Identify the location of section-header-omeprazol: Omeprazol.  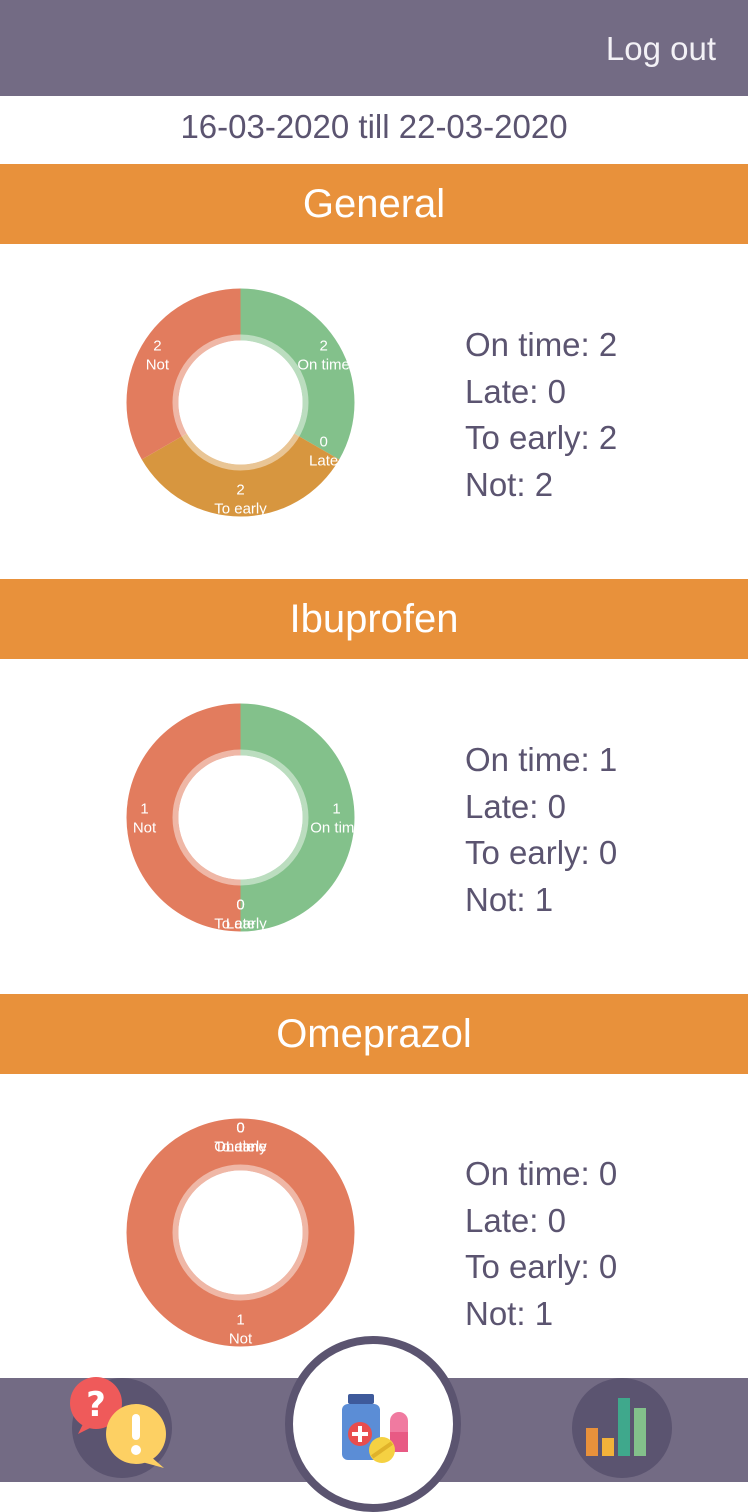
(374, 1034).